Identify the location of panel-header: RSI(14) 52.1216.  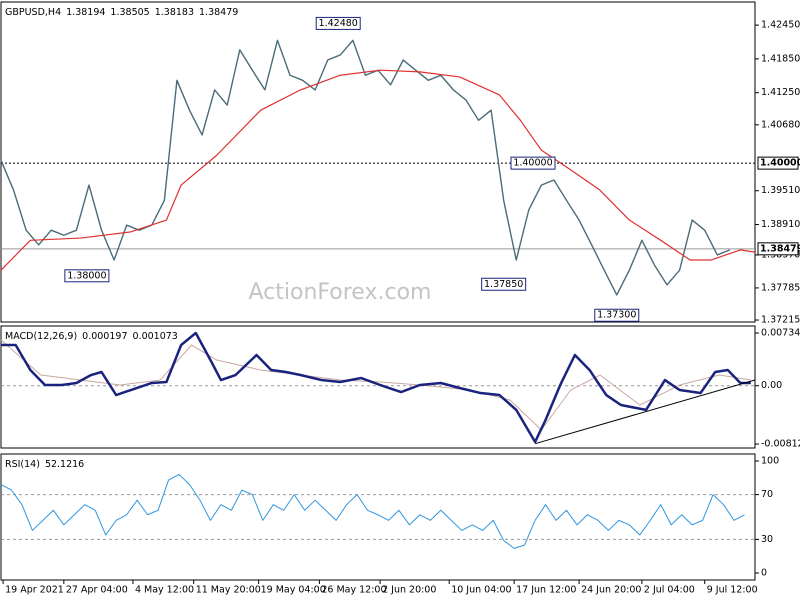
(44, 464).